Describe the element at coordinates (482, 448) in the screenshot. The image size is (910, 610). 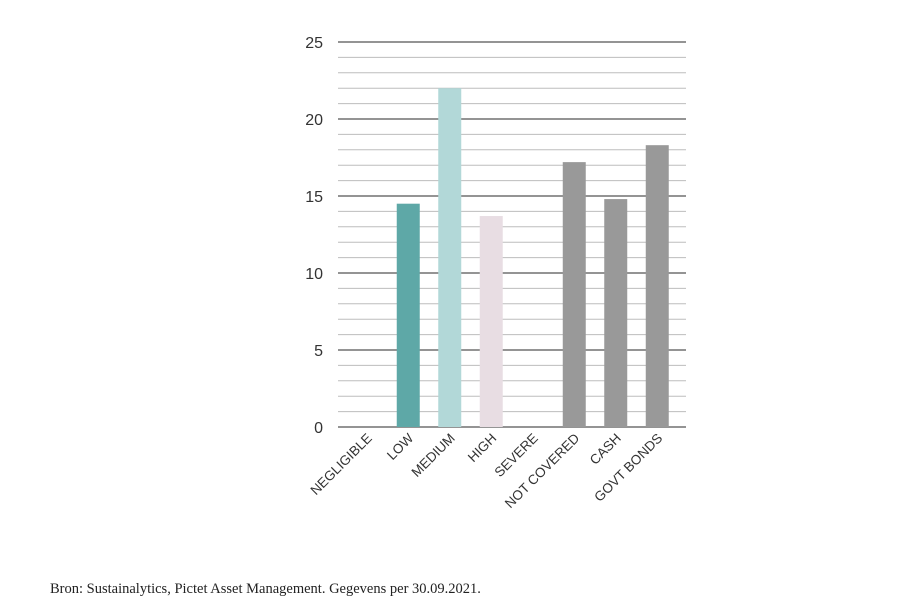
I see `x-category-label: HIGH` at that location.